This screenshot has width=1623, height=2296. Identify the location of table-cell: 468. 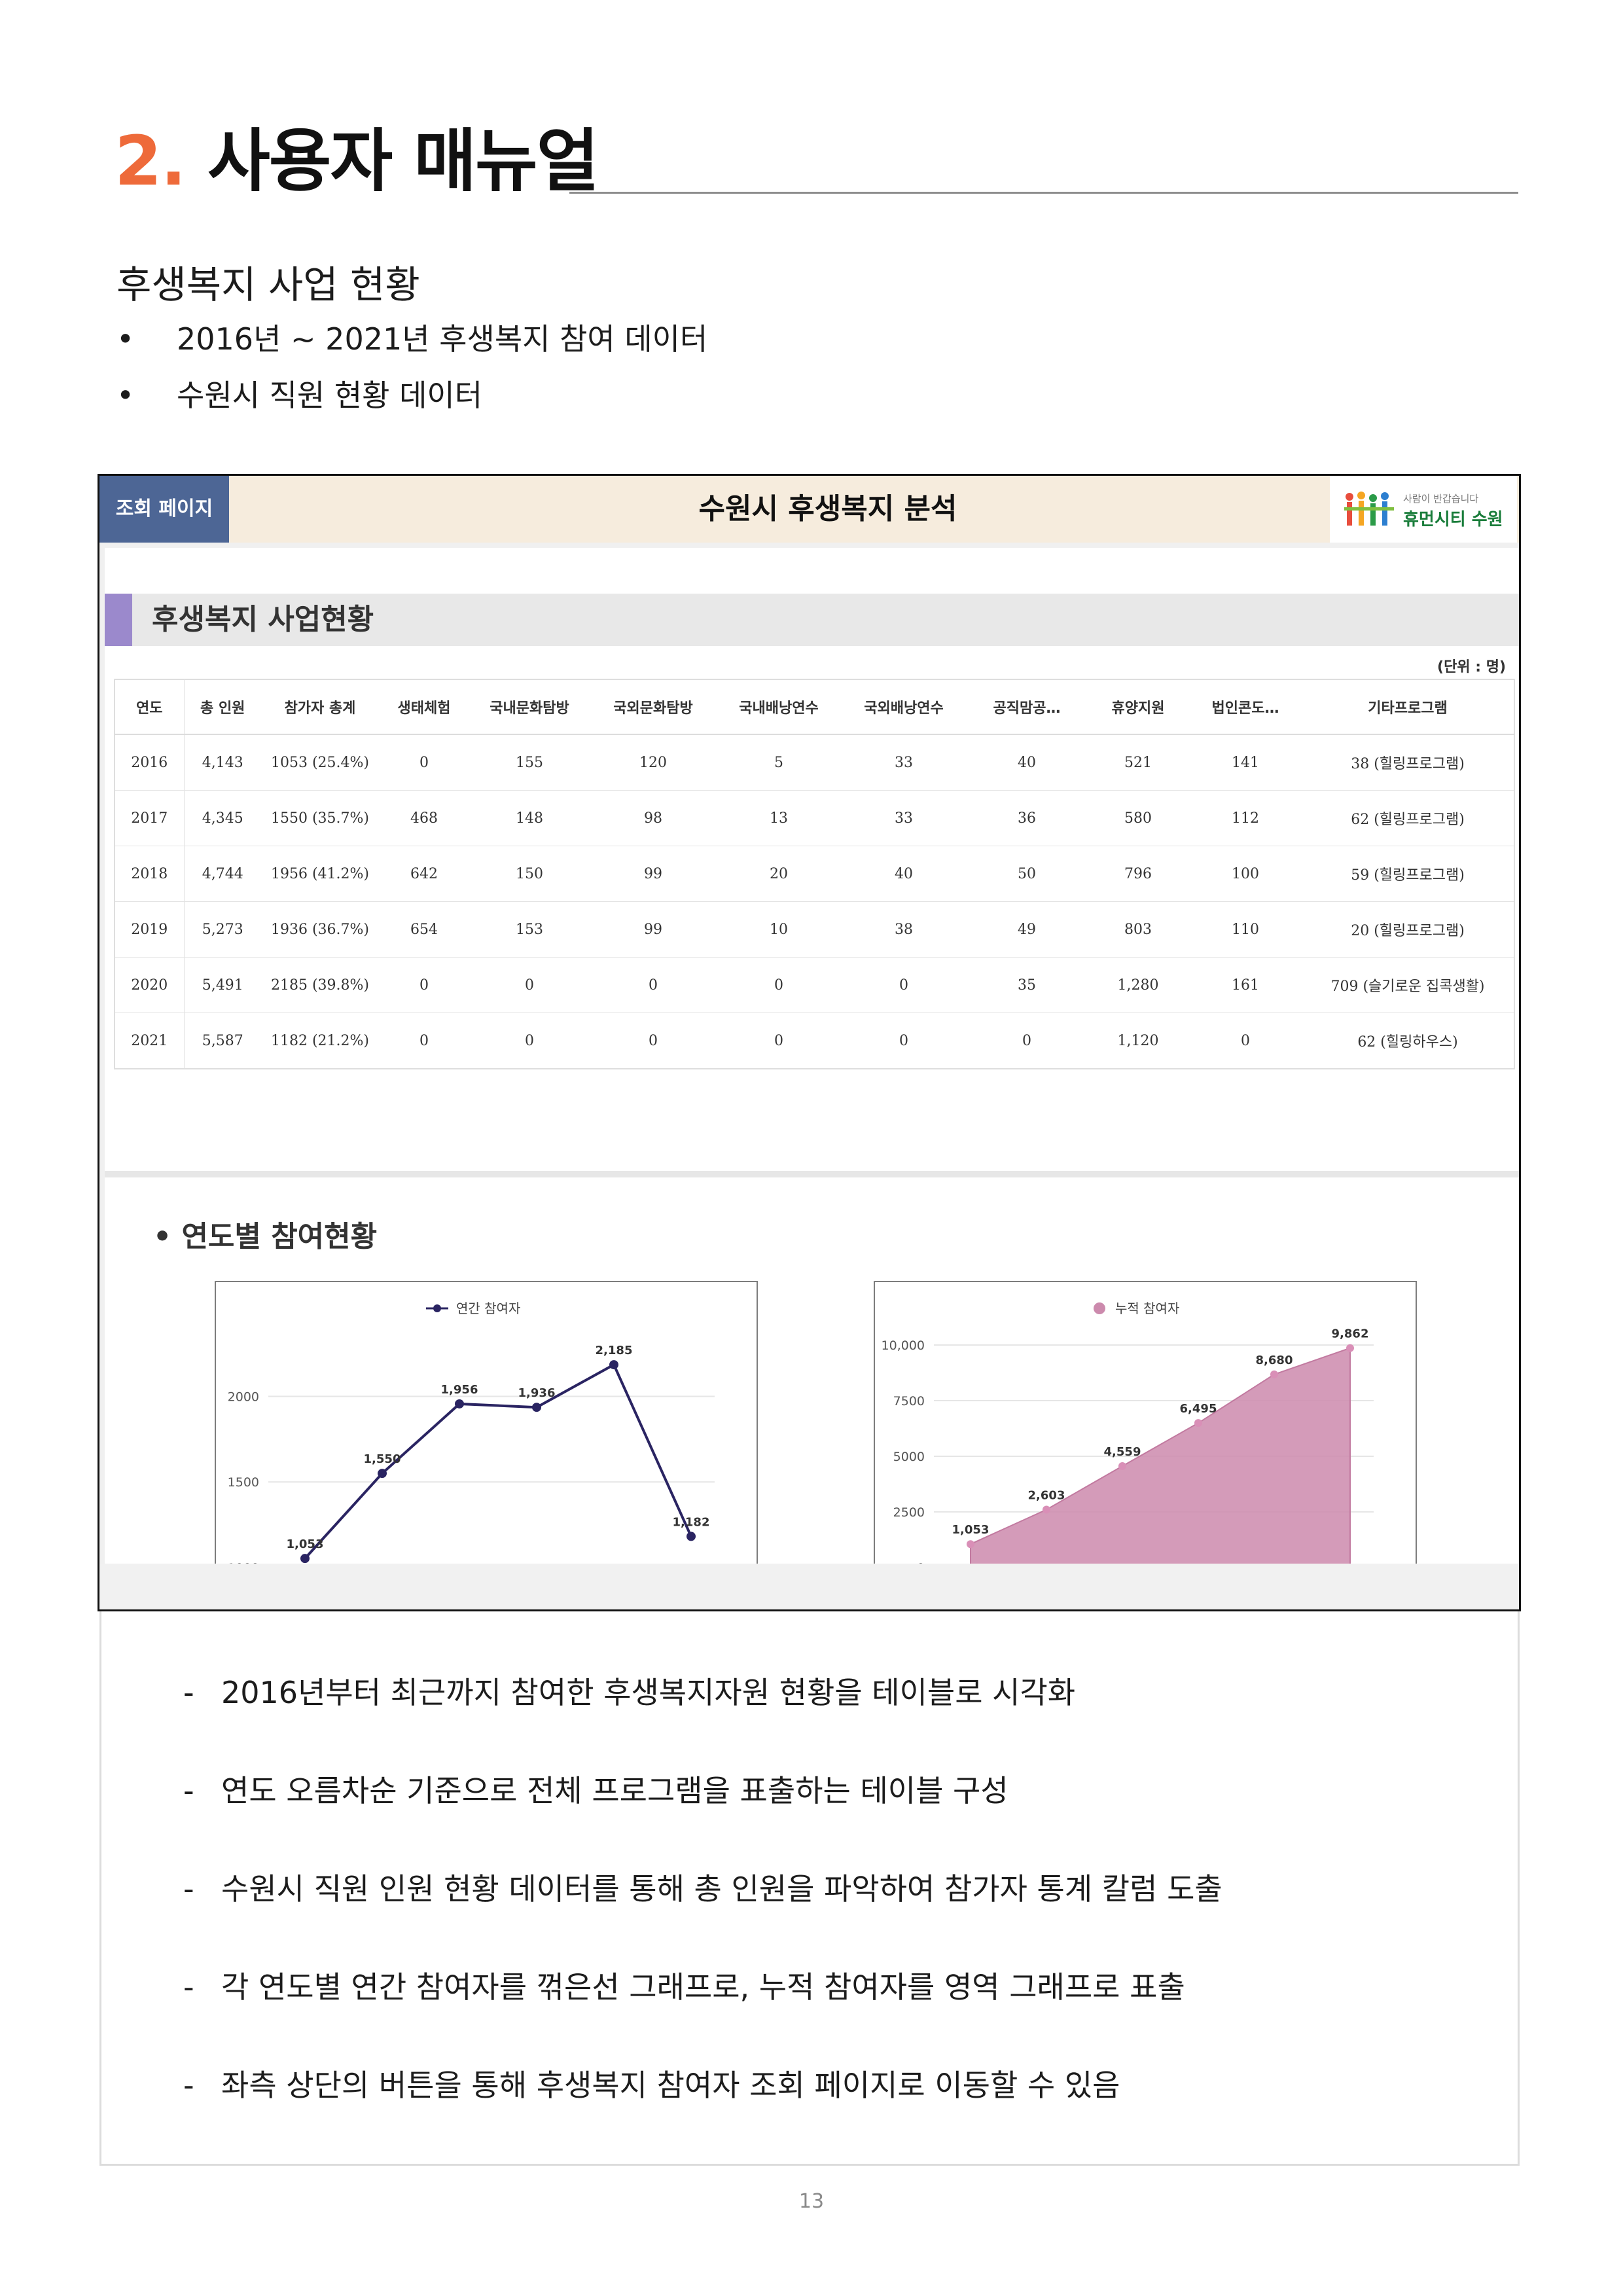
(424, 818).